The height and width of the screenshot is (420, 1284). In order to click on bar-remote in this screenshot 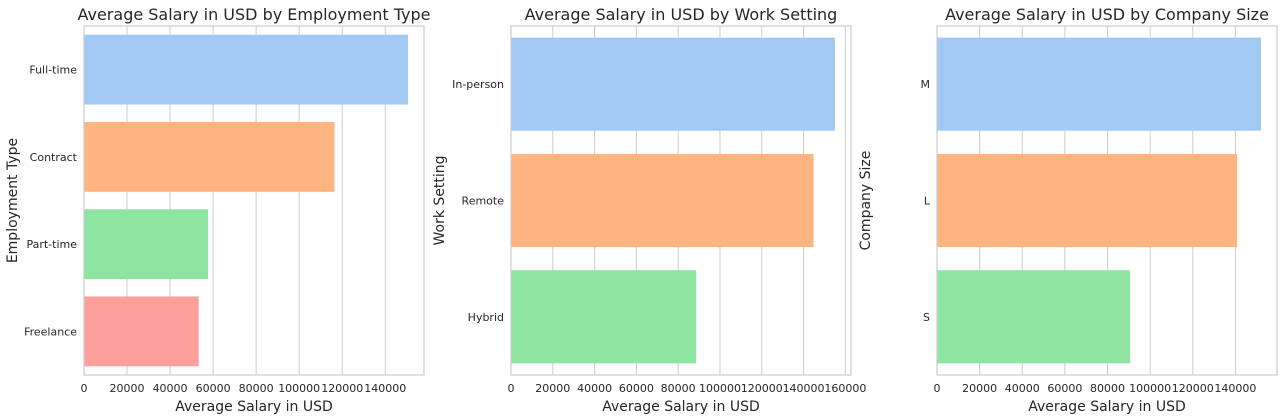, I will do `click(662, 200)`.